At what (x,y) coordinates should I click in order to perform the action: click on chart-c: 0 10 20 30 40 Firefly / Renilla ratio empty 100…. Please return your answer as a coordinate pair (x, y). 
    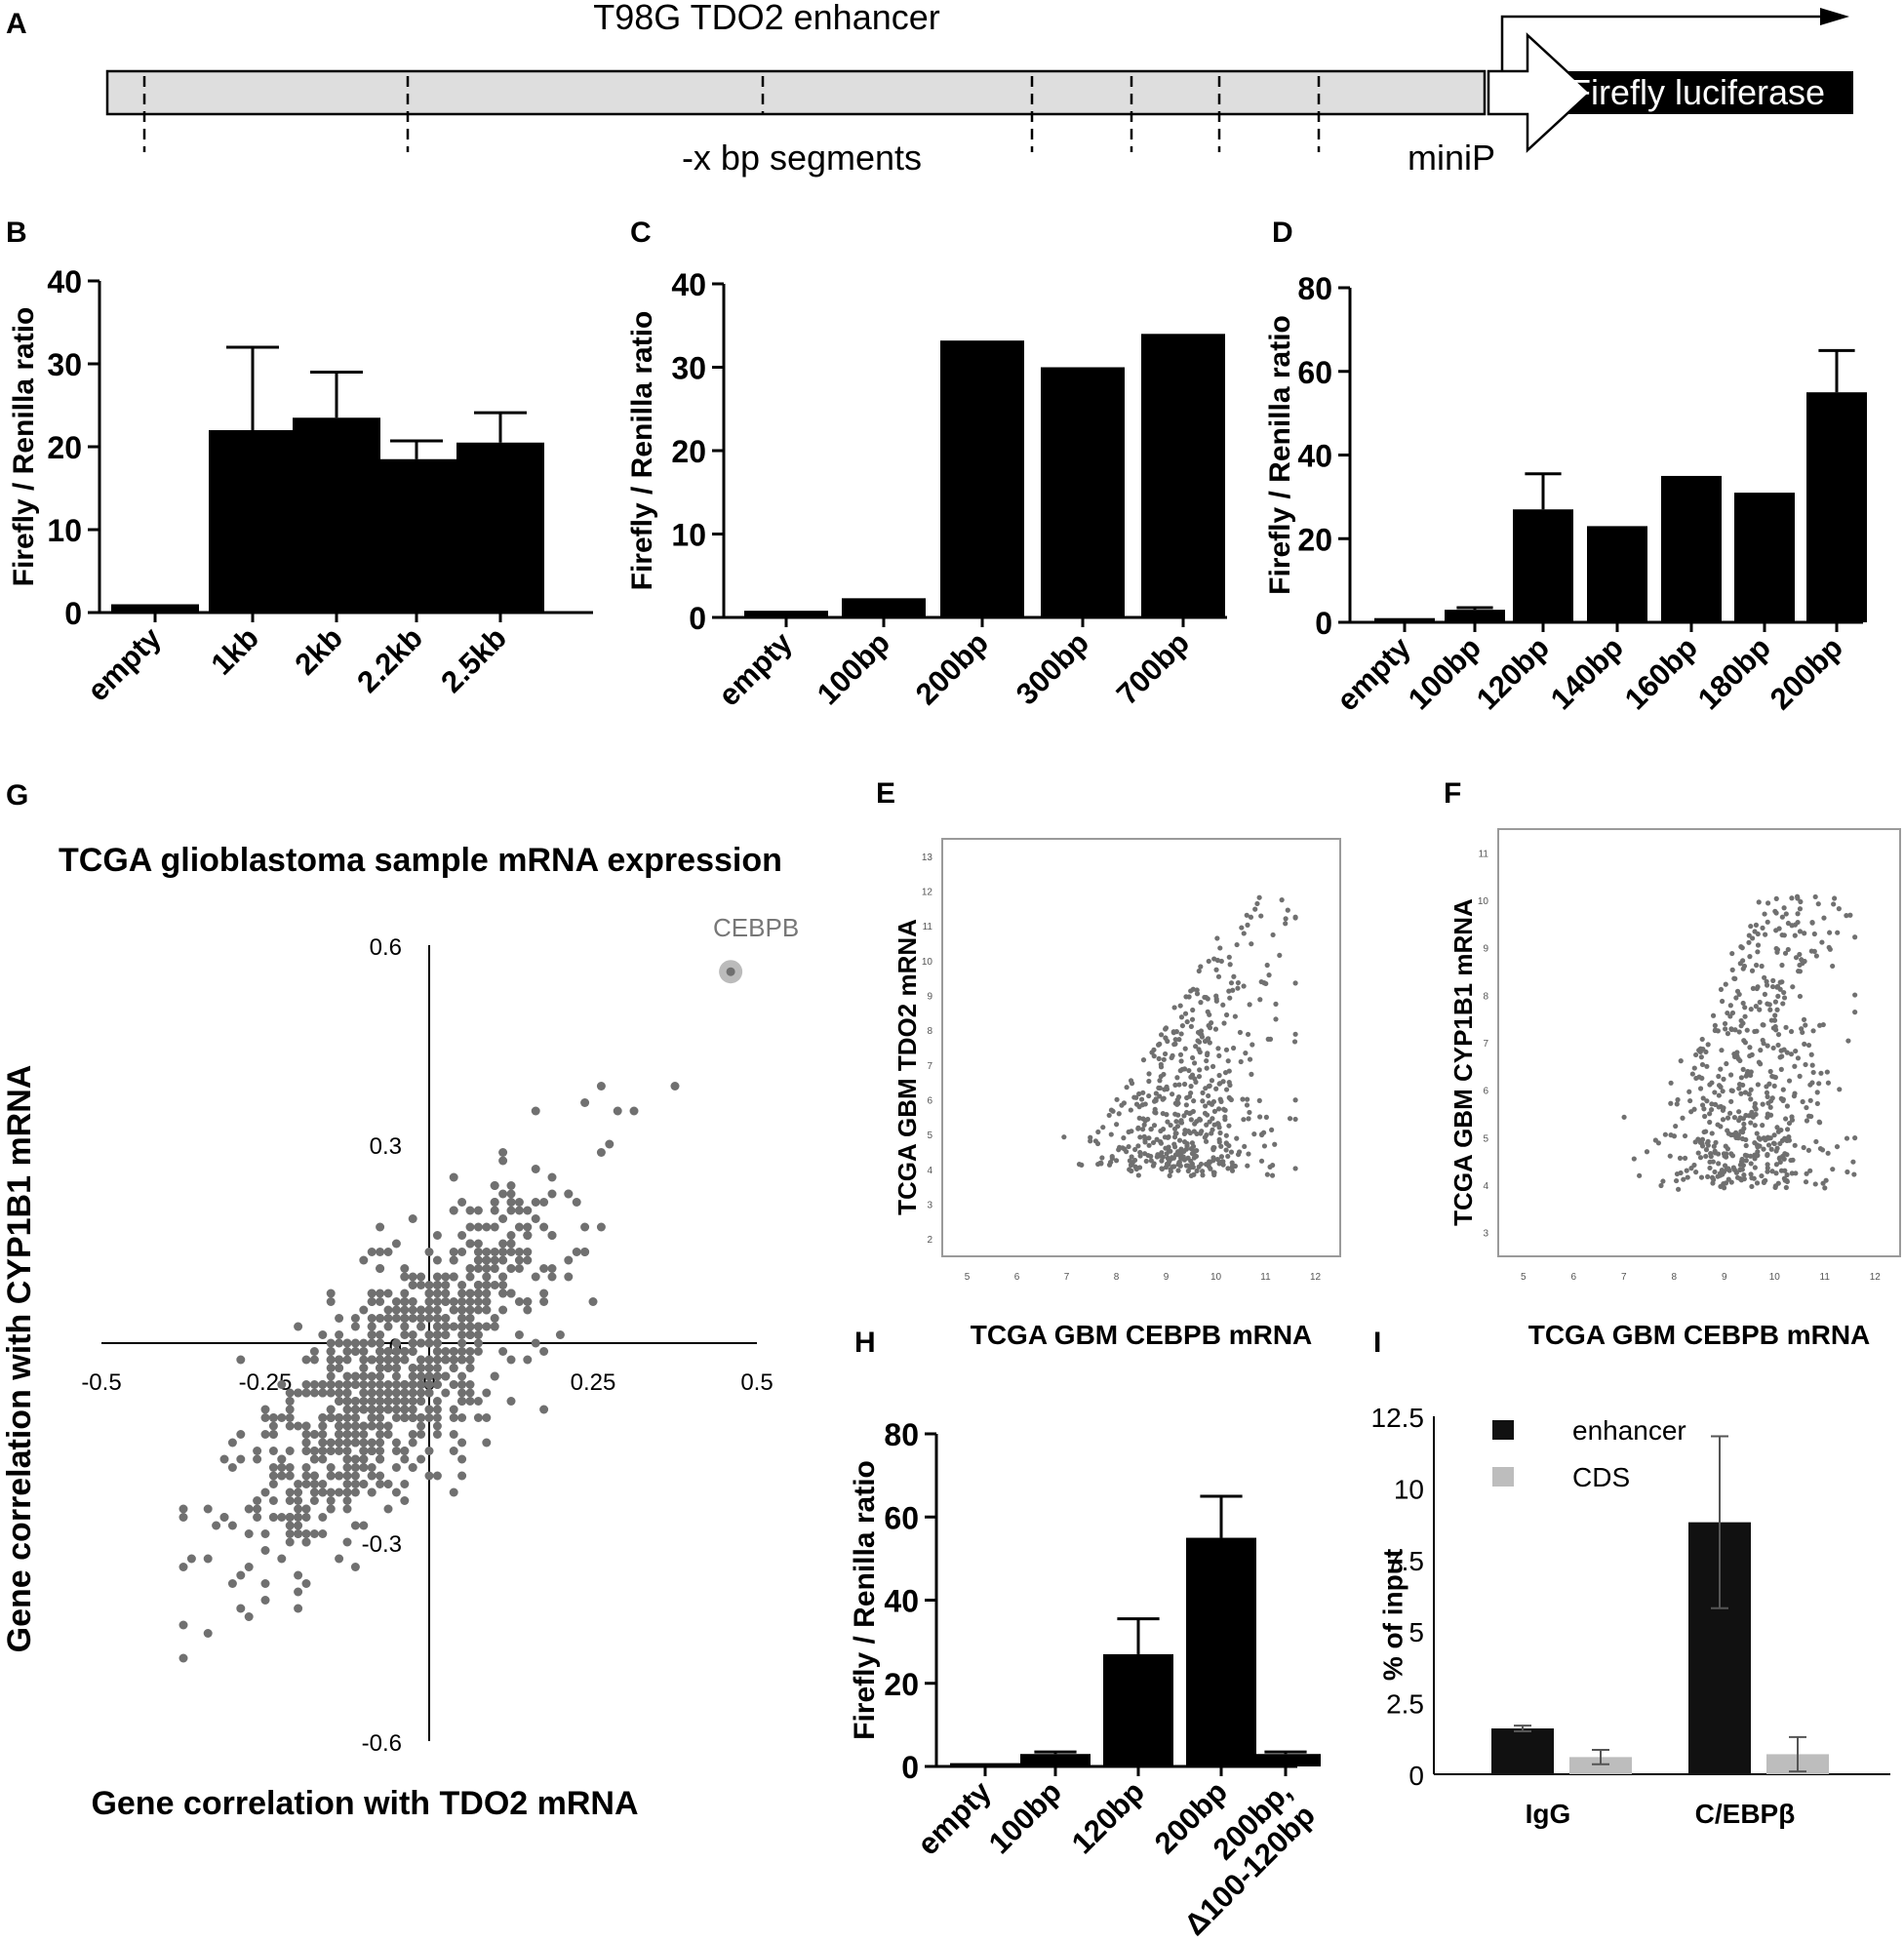
    Looking at the image, I should click on (926, 490).